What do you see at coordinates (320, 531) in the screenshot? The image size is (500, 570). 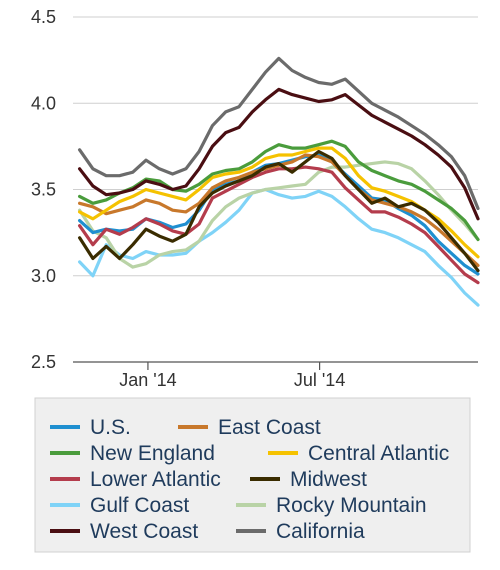 I see `legend-label: California` at bounding box center [320, 531].